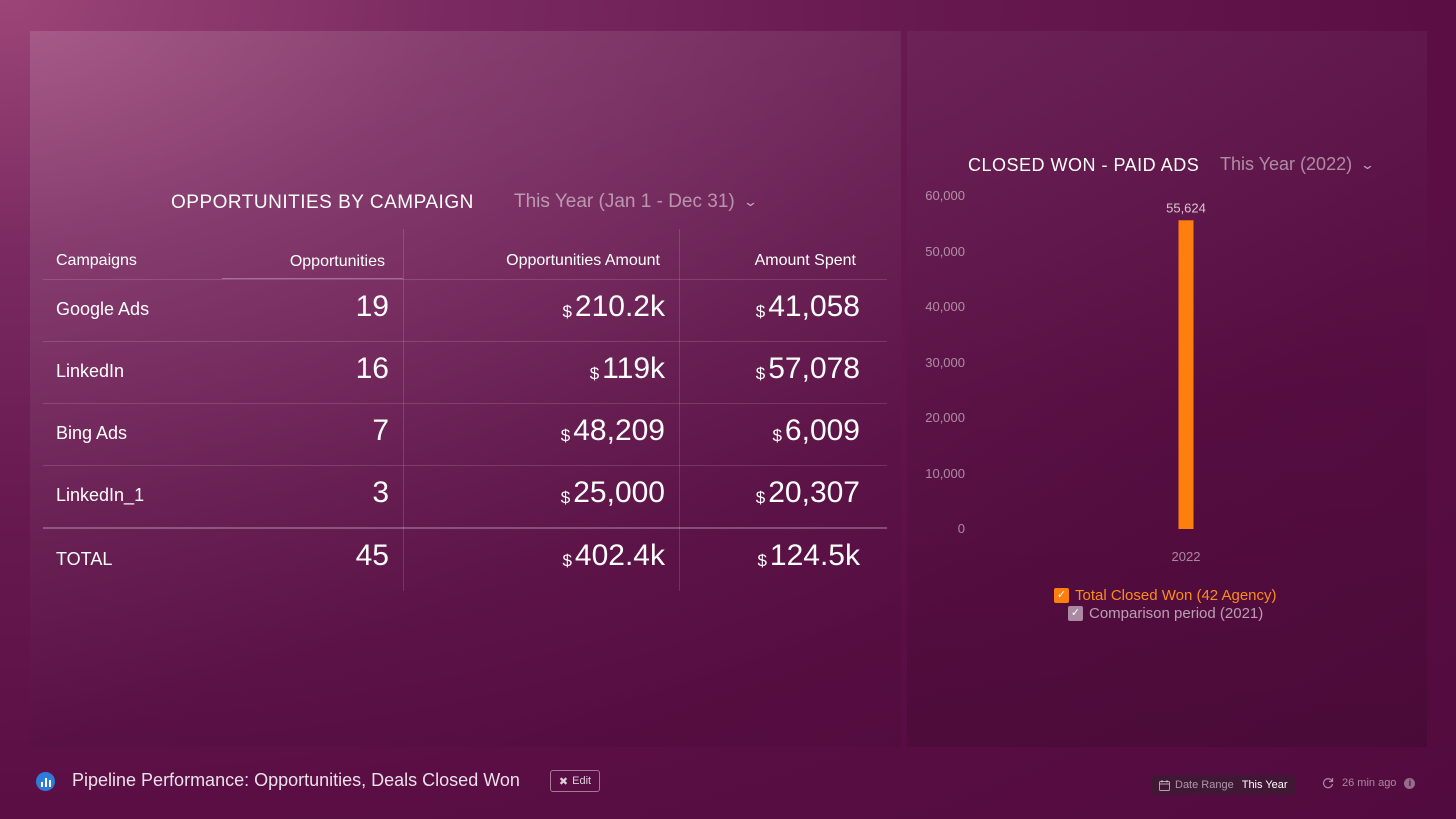 The image size is (1456, 819). Describe the element at coordinates (805, 260) in the screenshot. I see `col-header-amount-spent: Amount Spent` at that location.